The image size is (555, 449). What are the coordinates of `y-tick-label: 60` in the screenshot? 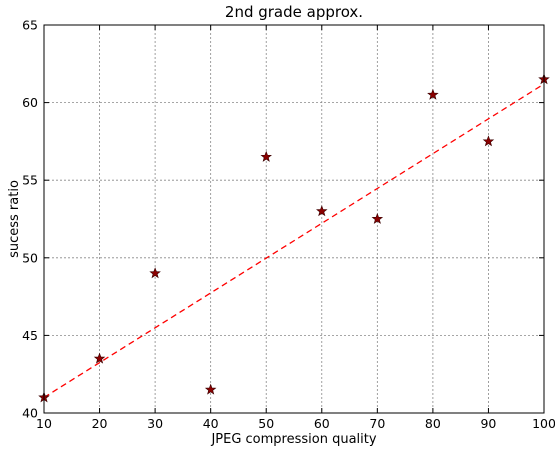 It's located at (30, 102).